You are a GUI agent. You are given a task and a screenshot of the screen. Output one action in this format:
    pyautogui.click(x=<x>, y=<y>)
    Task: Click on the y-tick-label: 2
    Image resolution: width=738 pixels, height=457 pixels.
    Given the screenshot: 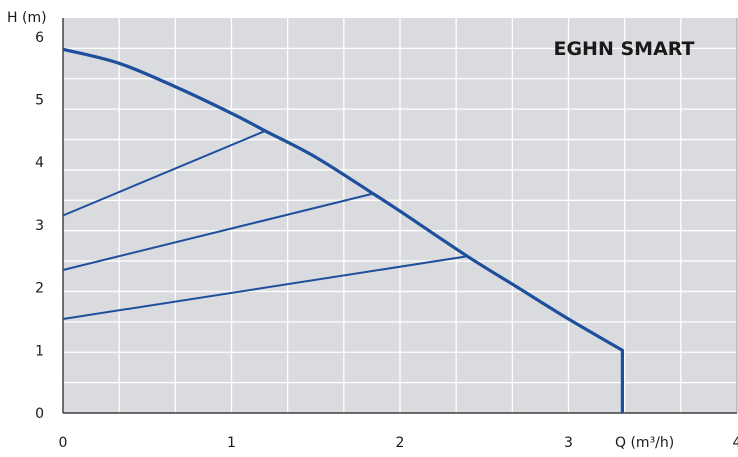 What is the action you would take?
    pyautogui.click(x=39, y=289)
    